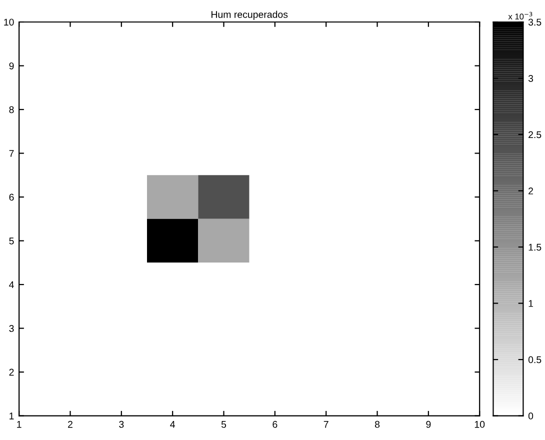 The width and height of the screenshot is (545, 440). What do you see at coordinates (530, 191) in the screenshot?
I see `color-bar-label: 2` at bounding box center [530, 191].